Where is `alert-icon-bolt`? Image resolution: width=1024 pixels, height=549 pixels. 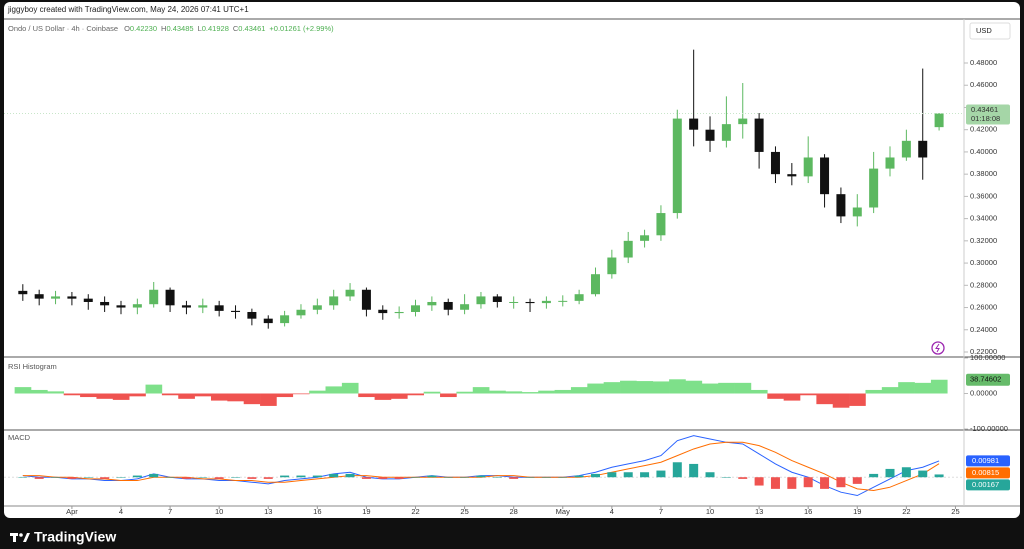
alert-icon-bolt is located at coordinates (937, 348).